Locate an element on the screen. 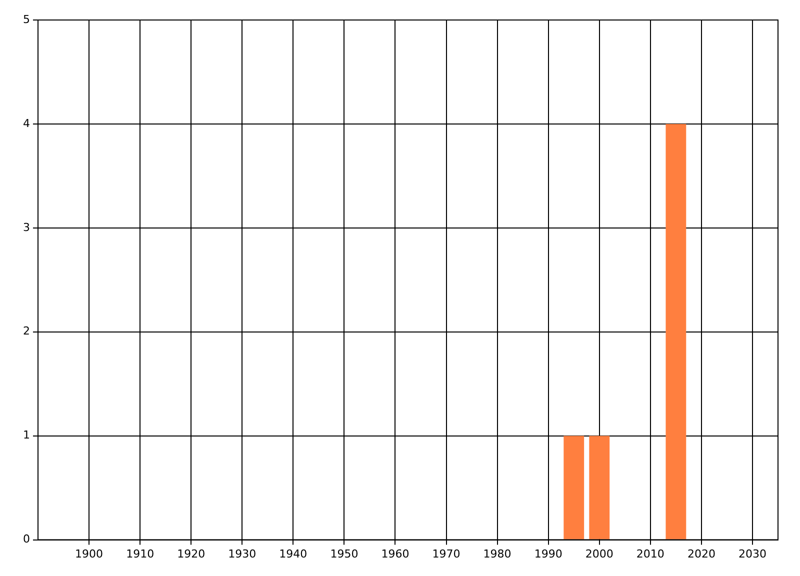  x-tick-label: 1920 is located at coordinates (191, 553).